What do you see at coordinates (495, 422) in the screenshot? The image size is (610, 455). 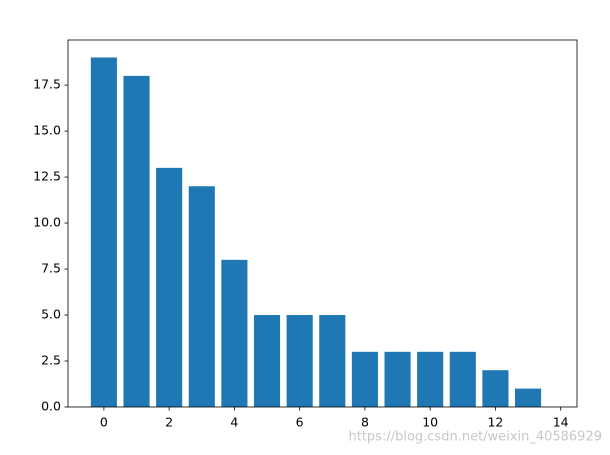 I see `x-tick-label: 12` at bounding box center [495, 422].